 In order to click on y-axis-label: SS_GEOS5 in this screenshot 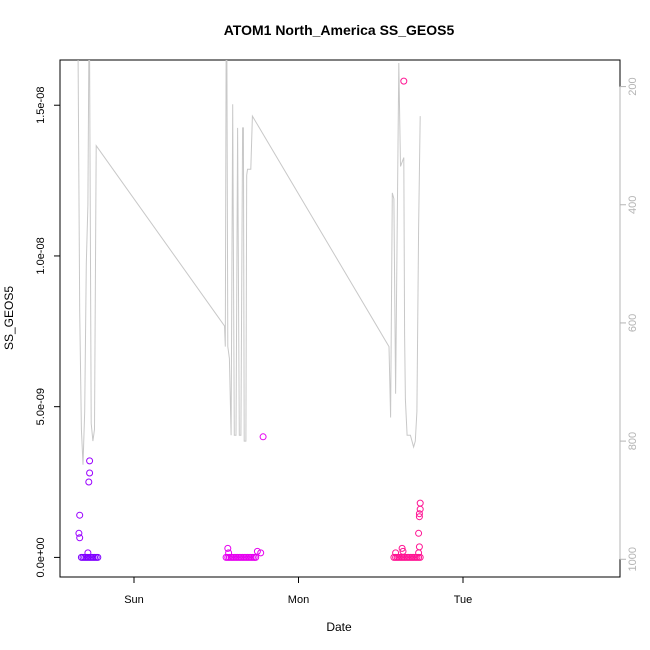, I will do `click(9, 318)`.